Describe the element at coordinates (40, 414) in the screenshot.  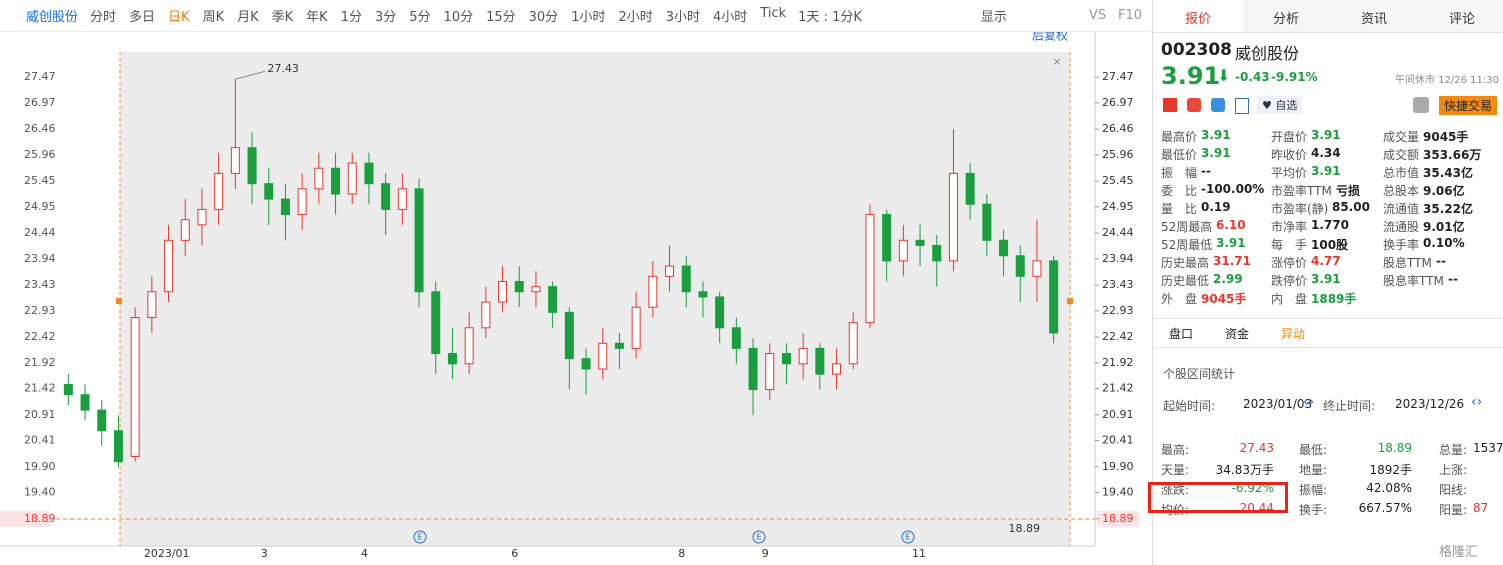
I see `y-tick-label-left: 20.91` at that location.